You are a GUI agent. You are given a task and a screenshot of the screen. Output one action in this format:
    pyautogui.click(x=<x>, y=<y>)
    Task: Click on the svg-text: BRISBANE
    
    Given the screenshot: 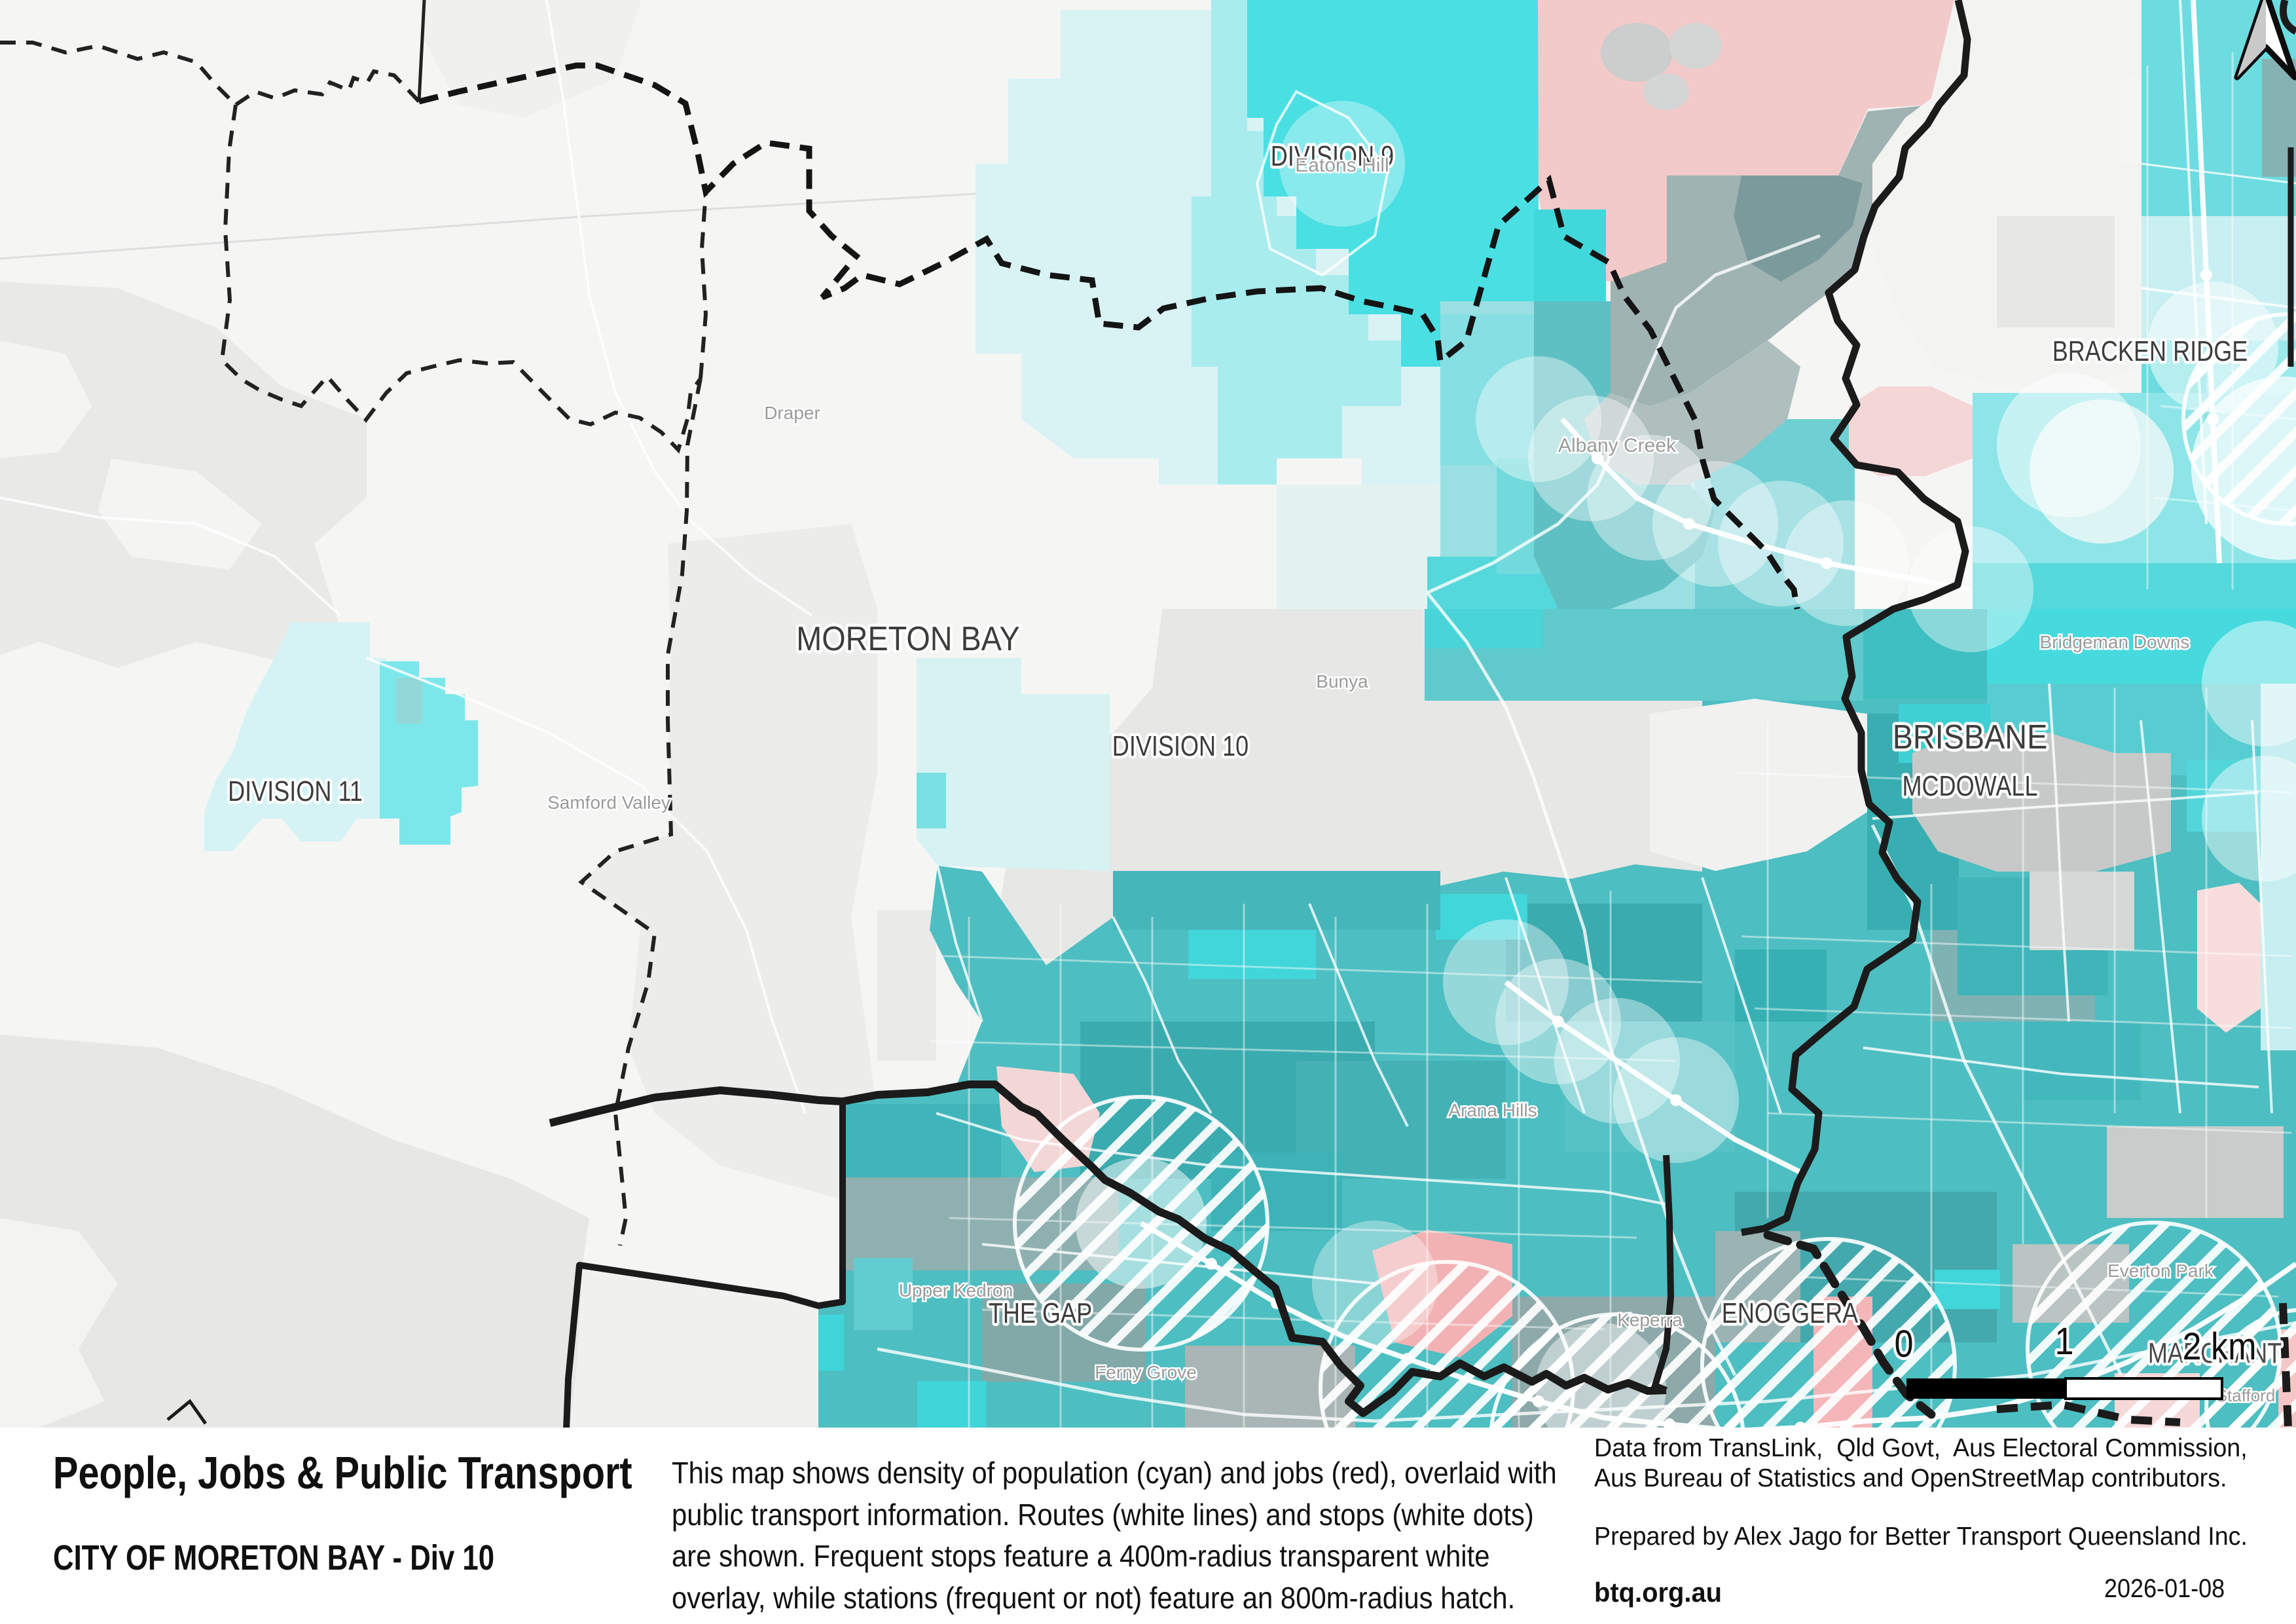 What is the action you would take?
    pyautogui.click(x=1970, y=737)
    